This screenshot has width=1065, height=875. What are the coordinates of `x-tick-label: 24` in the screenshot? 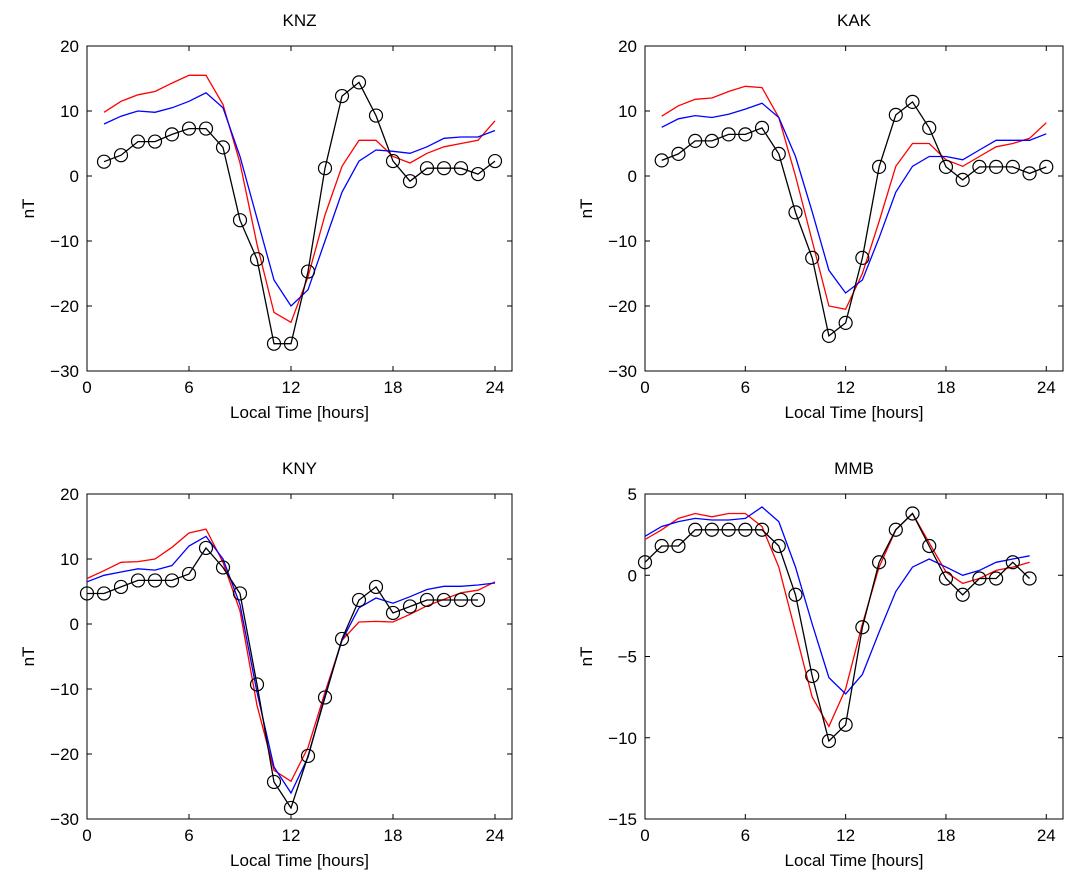 It's located at (495, 387).